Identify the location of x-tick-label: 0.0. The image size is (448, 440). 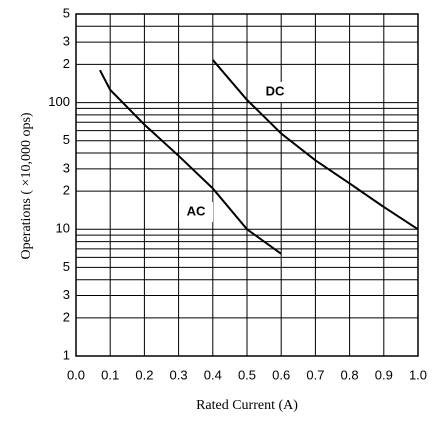
(76, 374).